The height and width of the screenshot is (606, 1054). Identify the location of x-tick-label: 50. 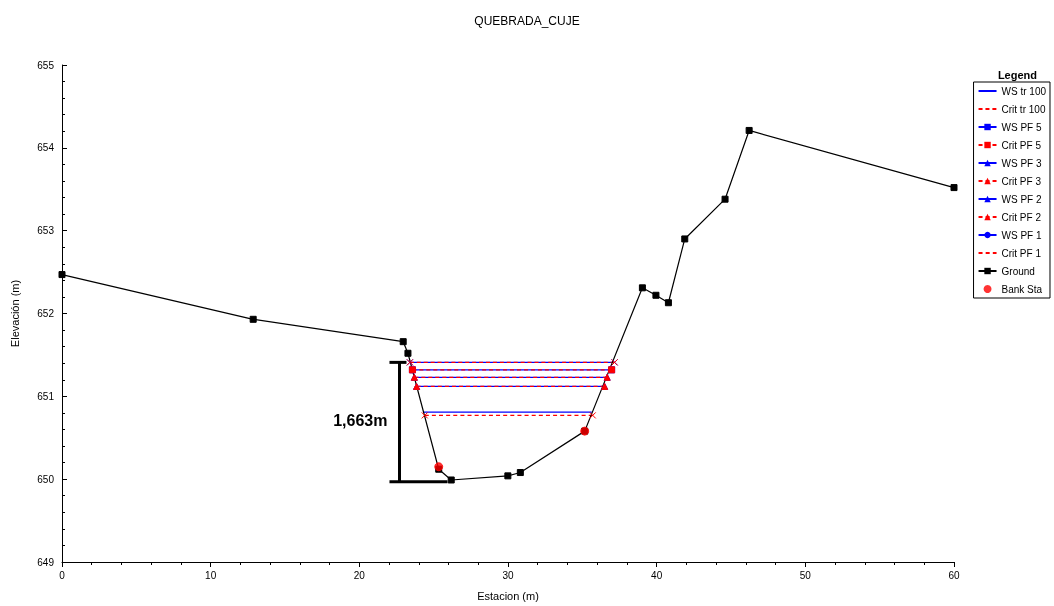
(805, 575).